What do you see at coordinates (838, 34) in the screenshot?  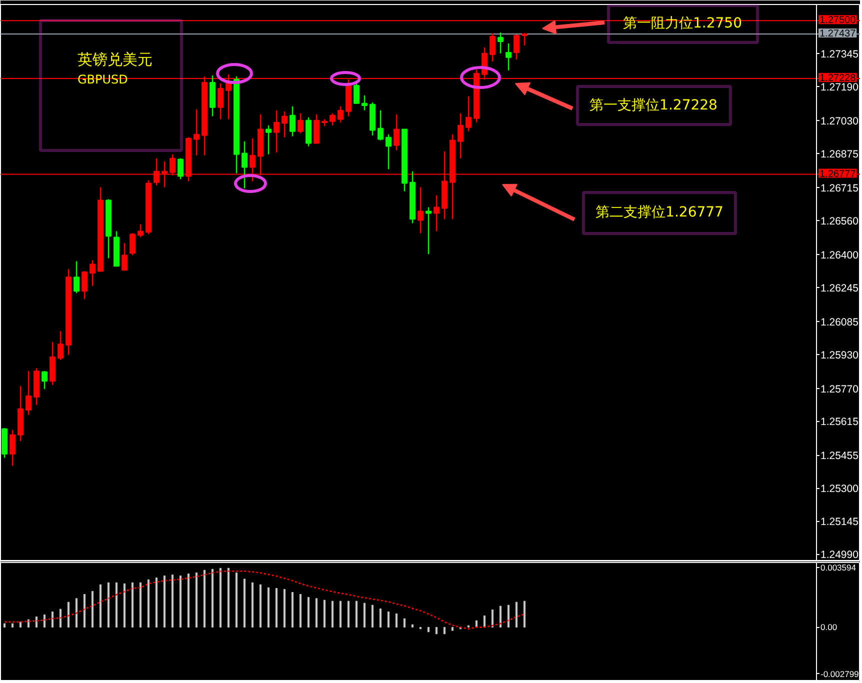 I see `ref-line-label: 1.27437` at bounding box center [838, 34].